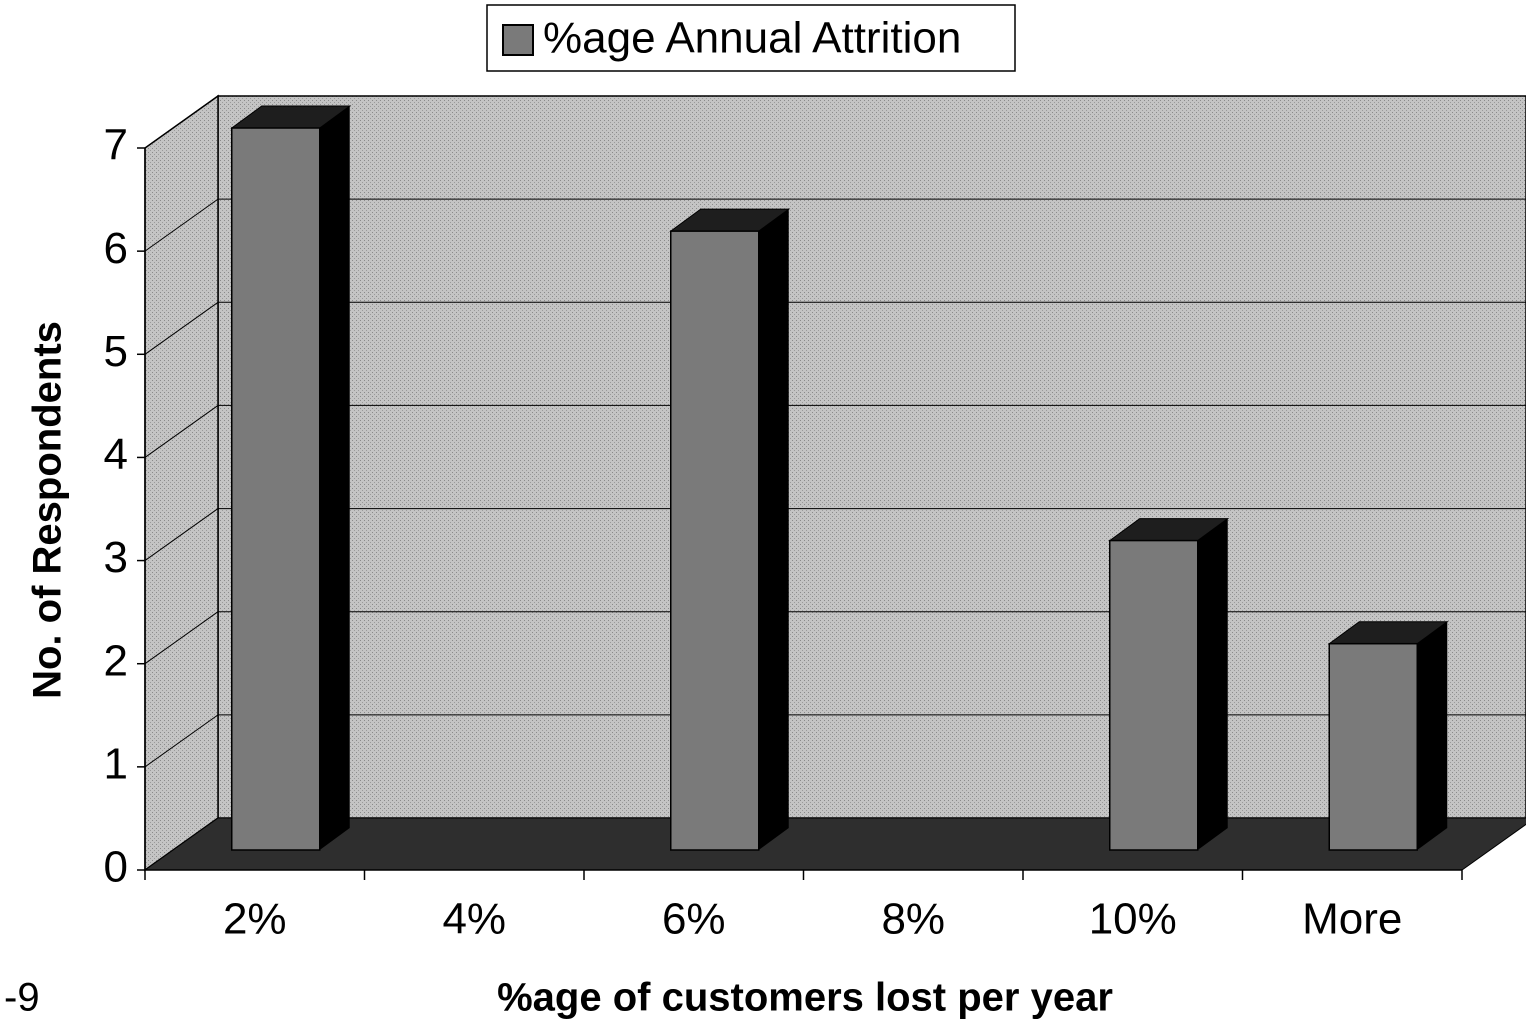 This screenshot has height=1034, width=1526. What do you see at coordinates (834, 844) in the screenshot?
I see `floor` at bounding box center [834, 844].